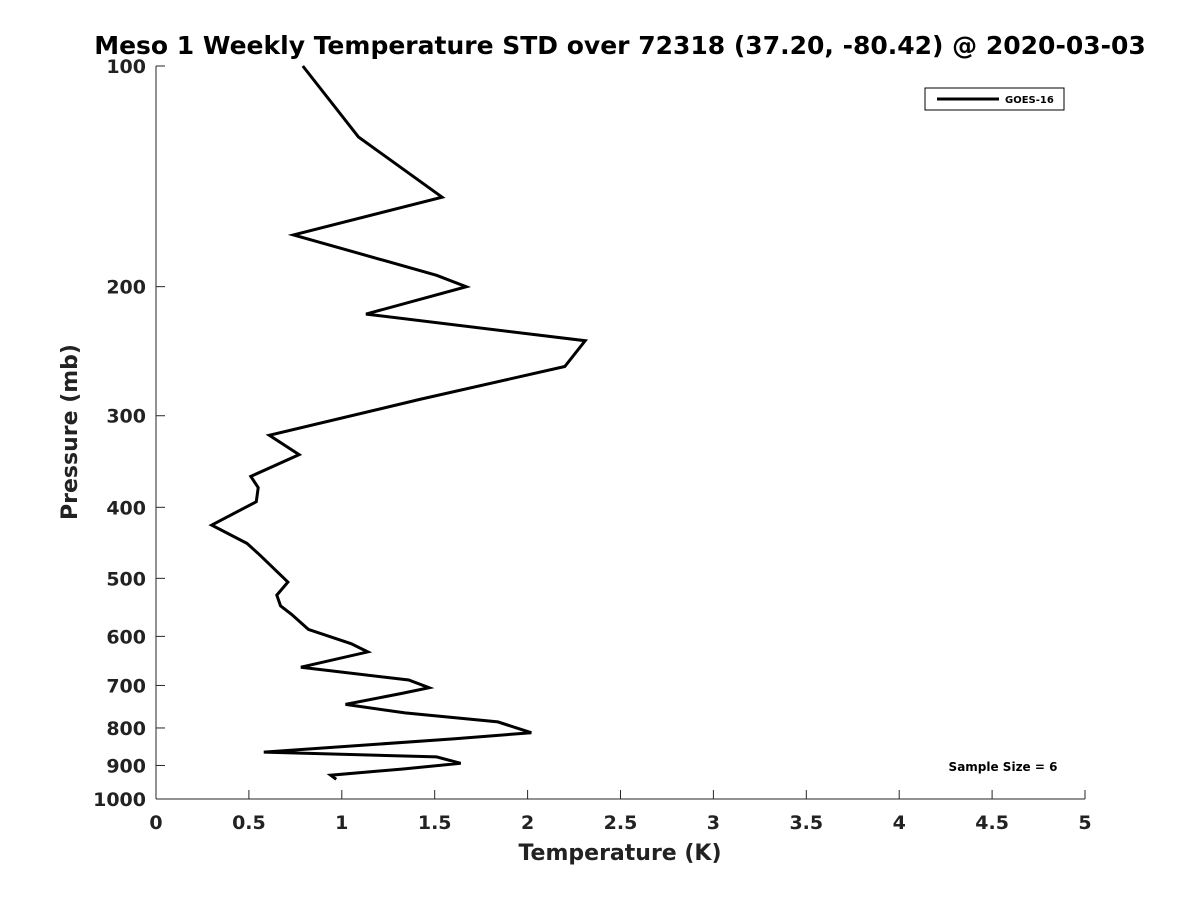 The height and width of the screenshot is (900, 1200). Describe the element at coordinates (619, 853) in the screenshot. I see `x-axis-label: Temperature (K)` at that location.